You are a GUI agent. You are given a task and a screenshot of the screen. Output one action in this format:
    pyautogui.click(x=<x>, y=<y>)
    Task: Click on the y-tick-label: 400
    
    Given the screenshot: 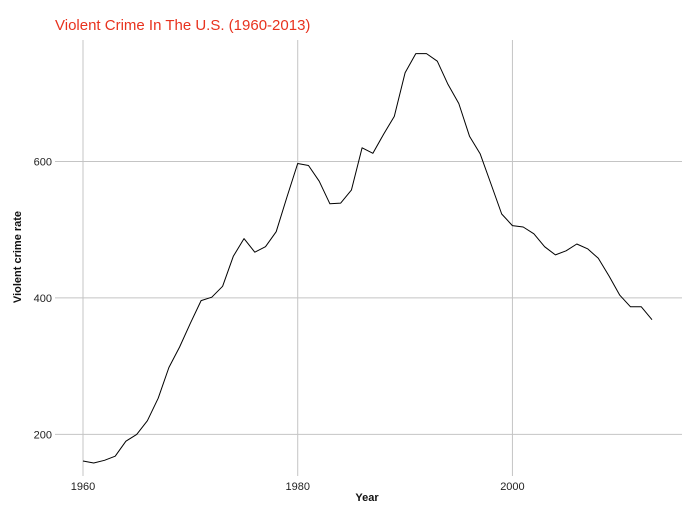 What is the action you would take?
    pyautogui.click(x=43, y=299)
    